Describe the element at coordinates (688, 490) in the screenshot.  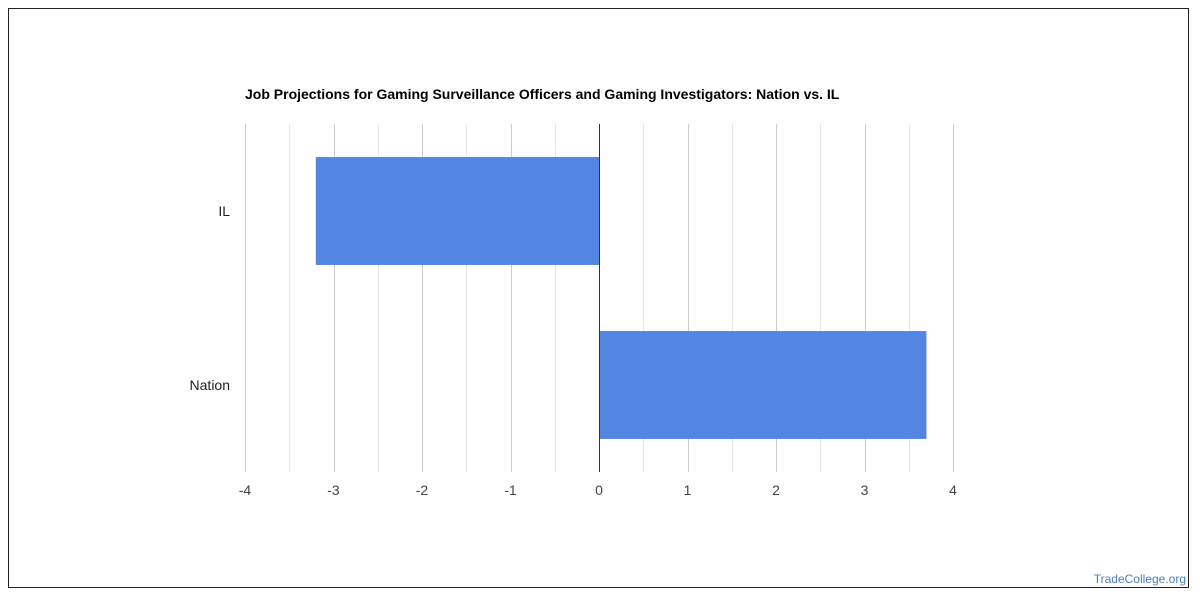
I see `x-tick-label: 1` at that location.